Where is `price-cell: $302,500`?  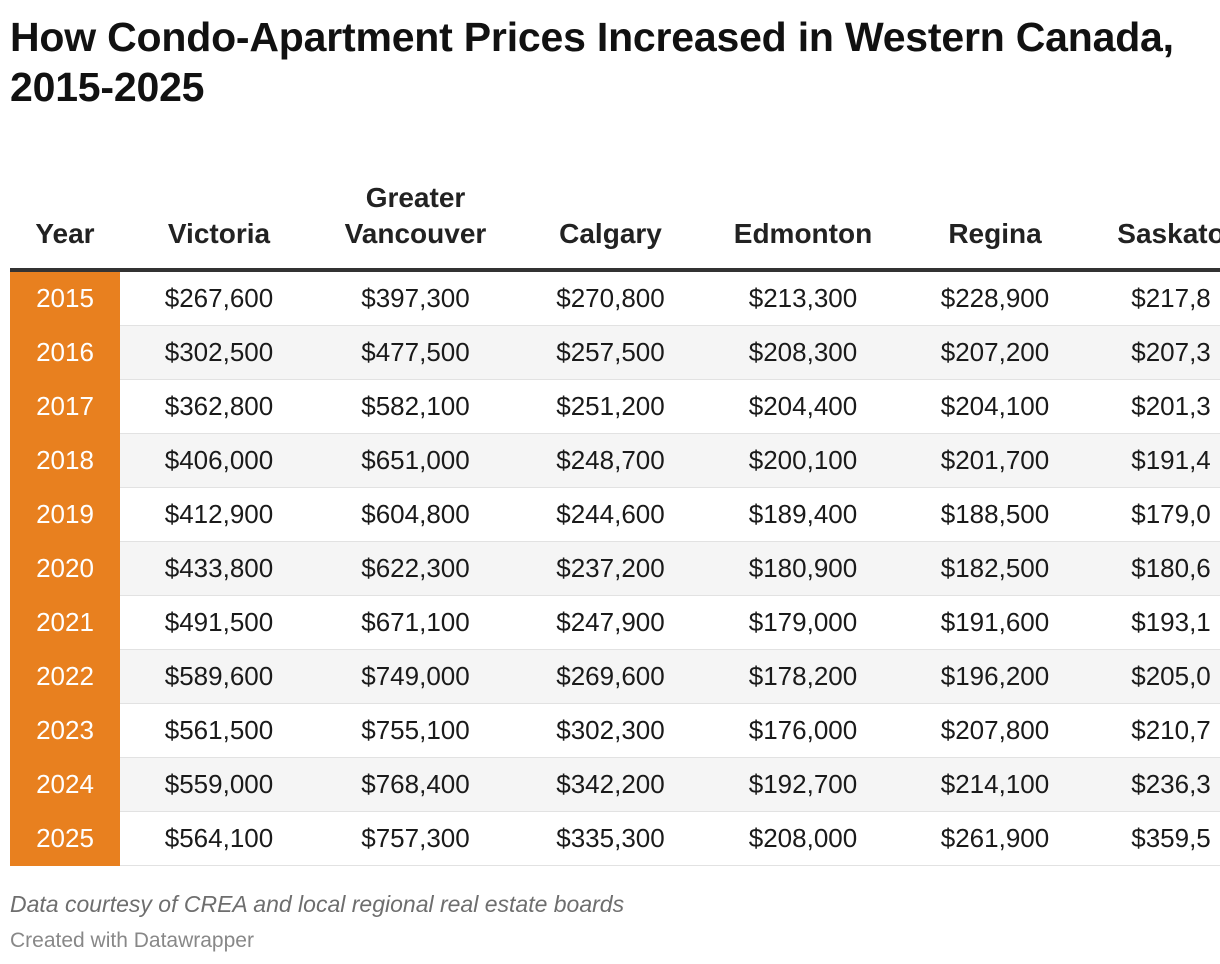 price-cell: $302,500 is located at coordinates (219, 352).